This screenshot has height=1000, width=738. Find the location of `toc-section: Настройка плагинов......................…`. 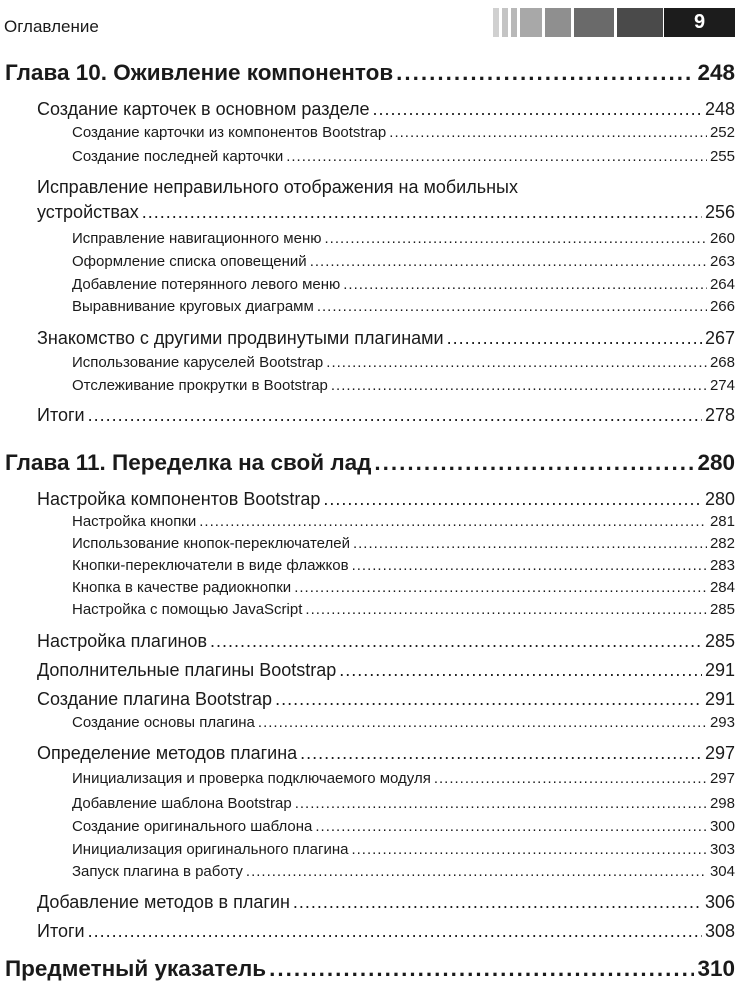

toc-section: Настройка плагинов......................… is located at coordinates (386, 641).